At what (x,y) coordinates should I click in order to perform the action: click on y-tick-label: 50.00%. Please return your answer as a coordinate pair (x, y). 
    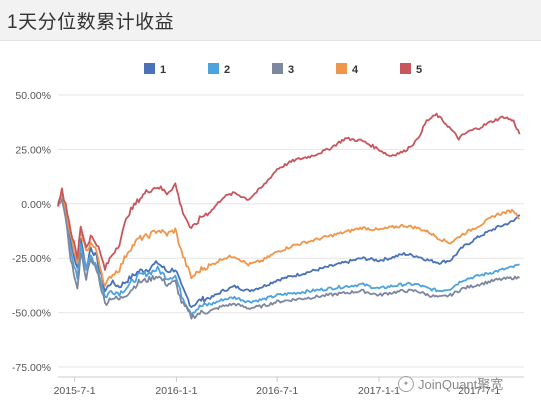
    Looking at the image, I should click on (33, 96).